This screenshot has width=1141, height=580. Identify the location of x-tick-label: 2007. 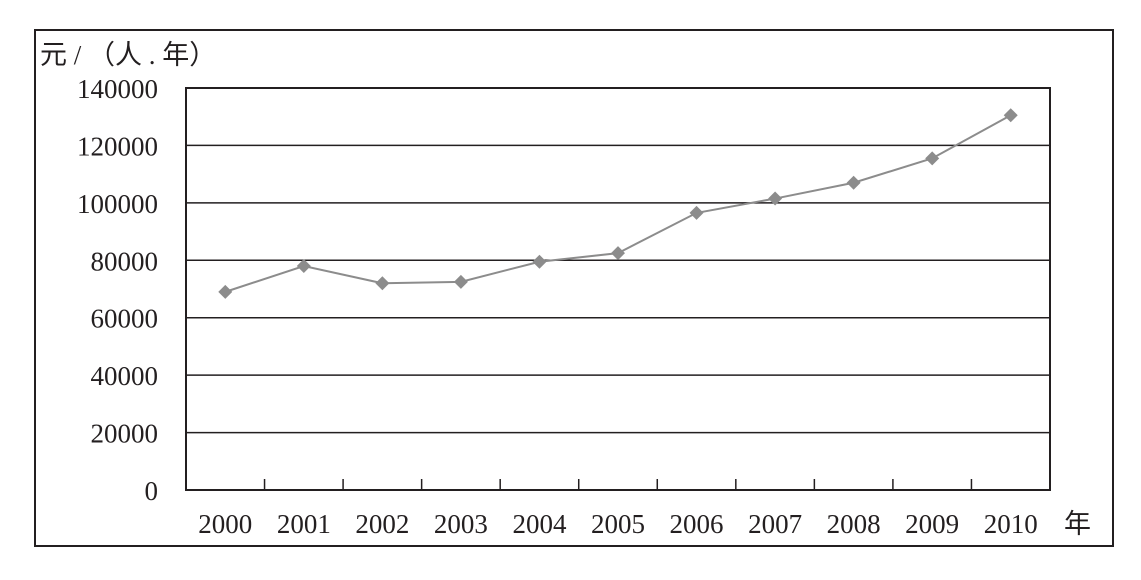
(775, 524).